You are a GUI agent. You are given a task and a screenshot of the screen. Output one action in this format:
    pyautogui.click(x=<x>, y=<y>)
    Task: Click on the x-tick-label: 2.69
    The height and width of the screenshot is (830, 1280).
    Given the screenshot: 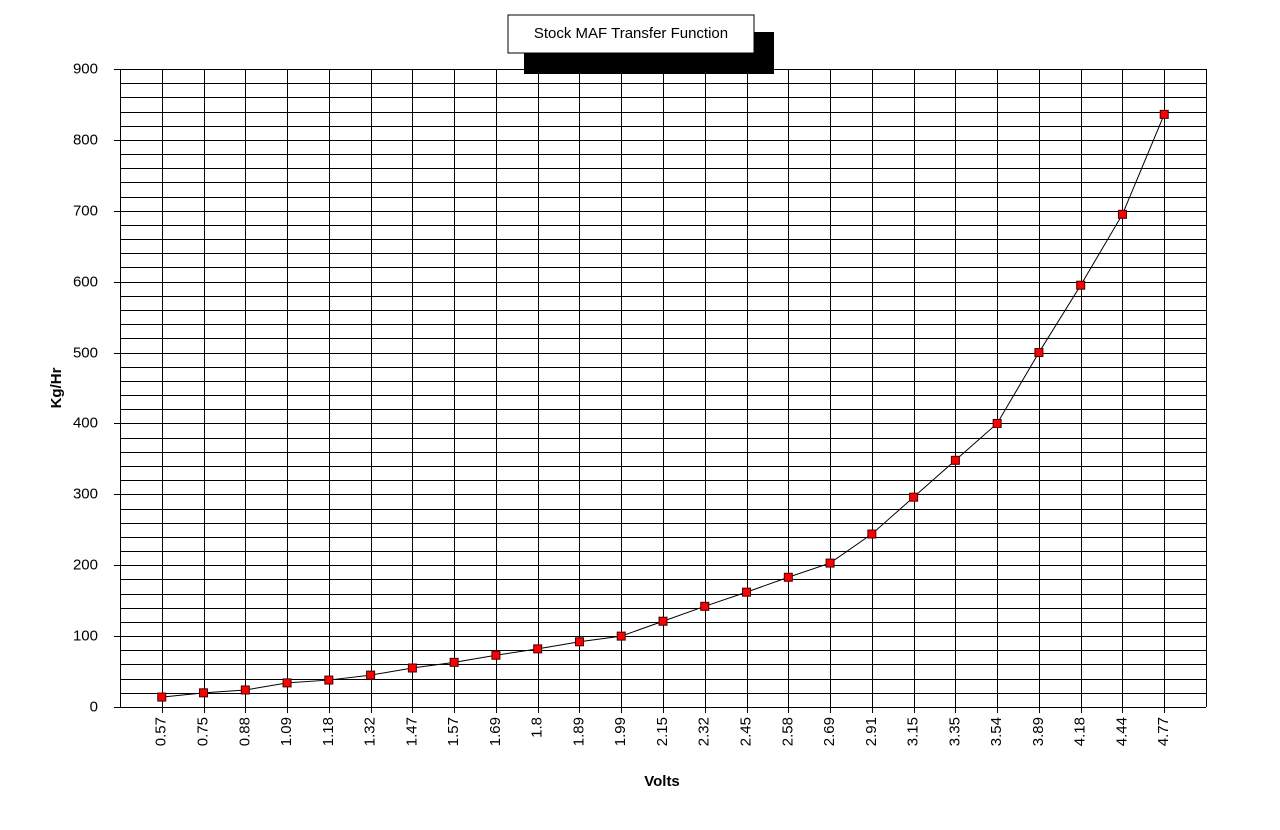 What is the action you would take?
    pyautogui.click(x=829, y=731)
    